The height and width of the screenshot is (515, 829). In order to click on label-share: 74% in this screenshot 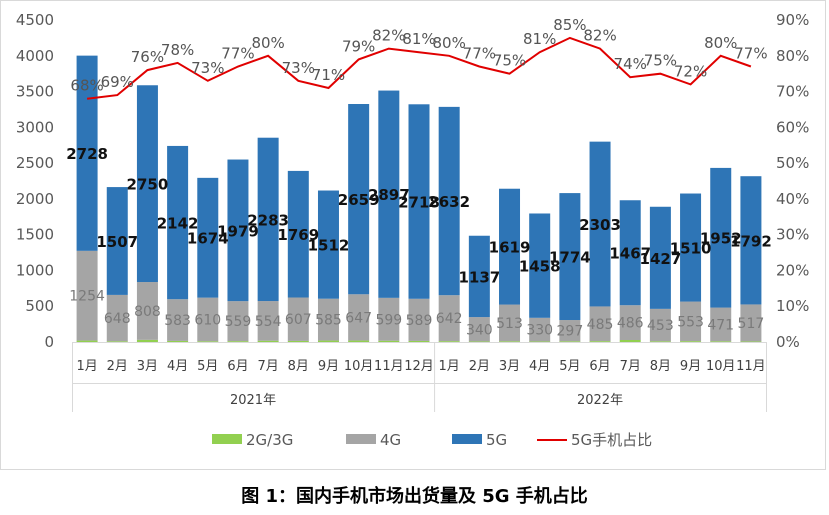, I will do `click(630, 64)`.